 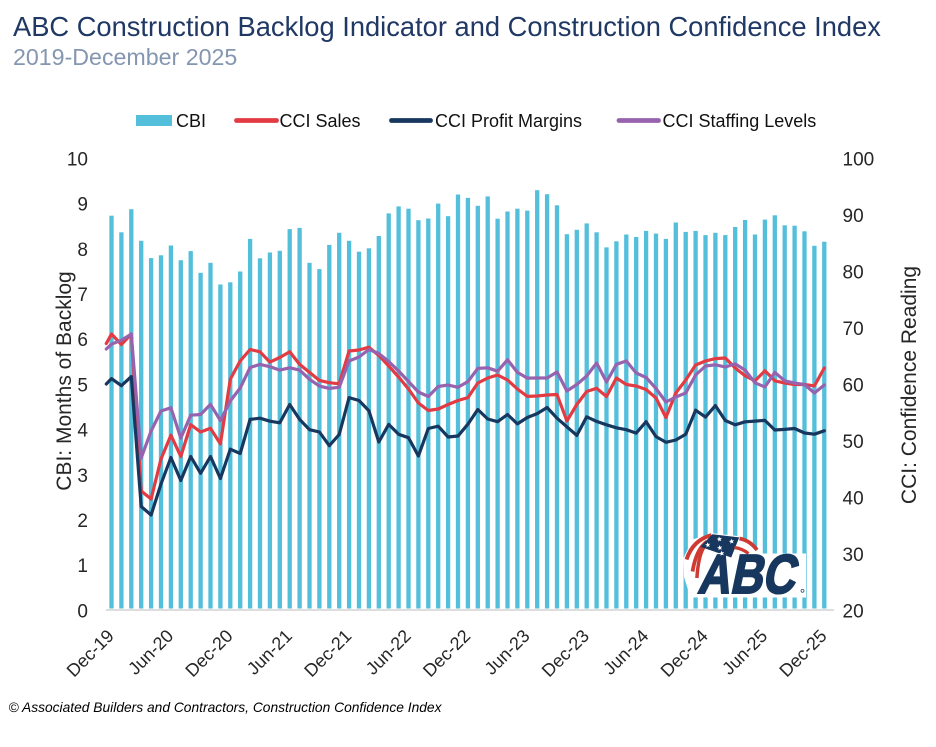 I want to click on svg-text: 3, so click(x=82, y=476).